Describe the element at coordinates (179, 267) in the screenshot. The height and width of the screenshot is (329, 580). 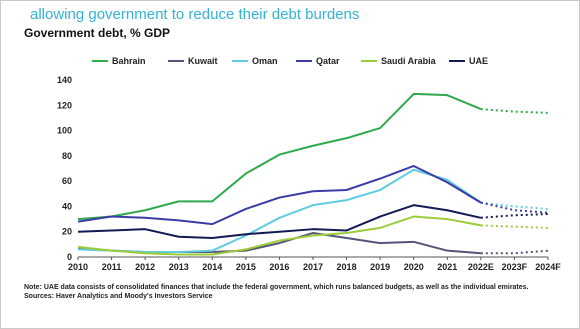
I see `x-tick-label: 2013` at that location.